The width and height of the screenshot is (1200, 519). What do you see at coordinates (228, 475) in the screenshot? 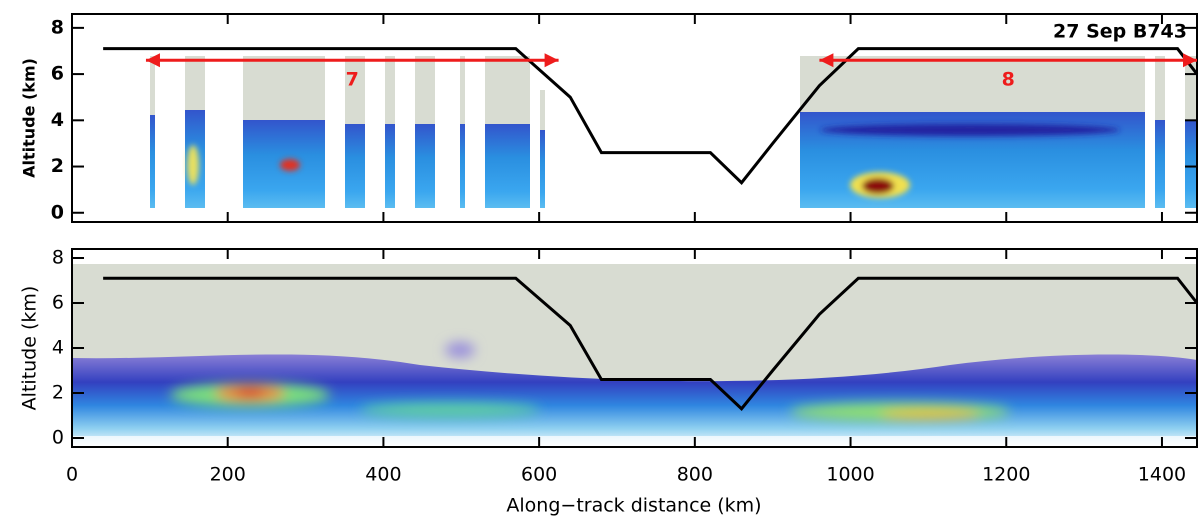
I see `x-tick-label: 200` at bounding box center [228, 475].